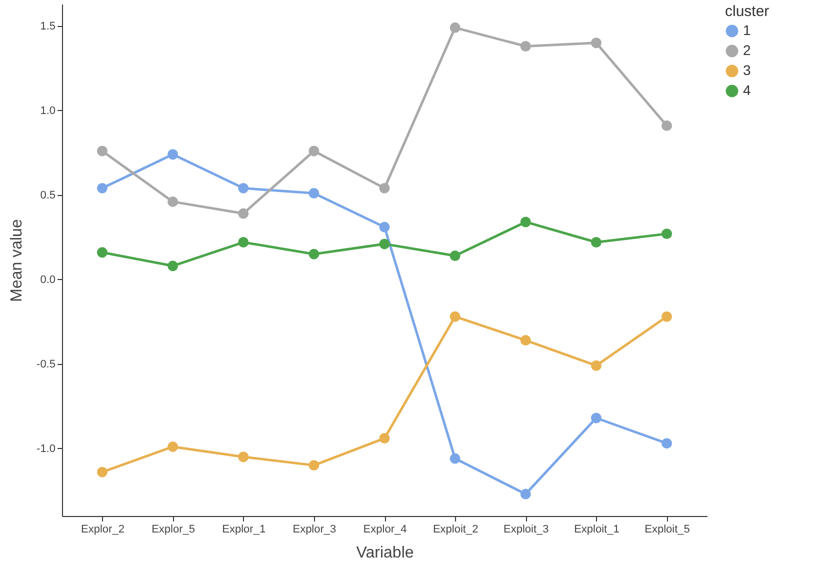 This screenshot has height=577, width=815. What do you see at coordinates (747, 50) in the screenshot?
I see `legend-label: 2` at bounding box center [747, 50].